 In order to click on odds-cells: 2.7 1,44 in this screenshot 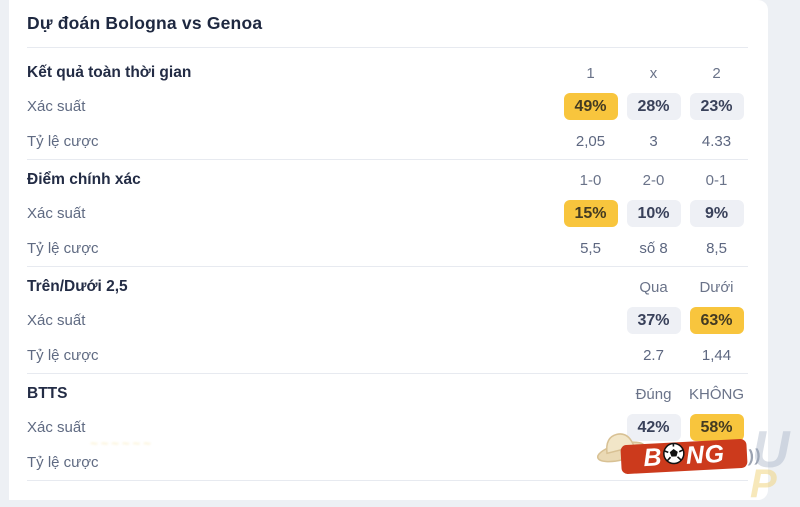, I will do `click(685, 355)`.